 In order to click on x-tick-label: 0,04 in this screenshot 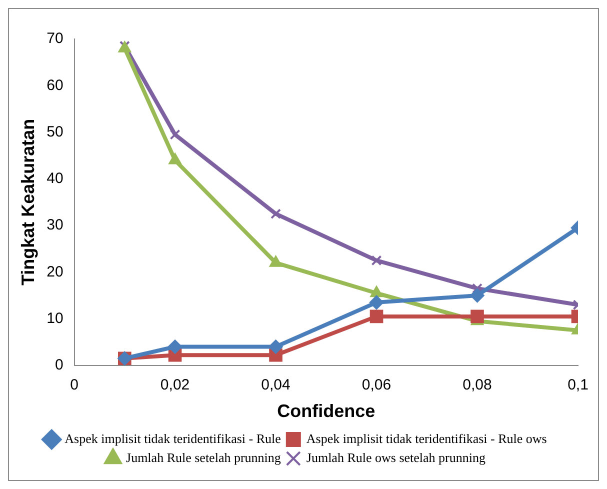, I will do `click(275, 385)`.